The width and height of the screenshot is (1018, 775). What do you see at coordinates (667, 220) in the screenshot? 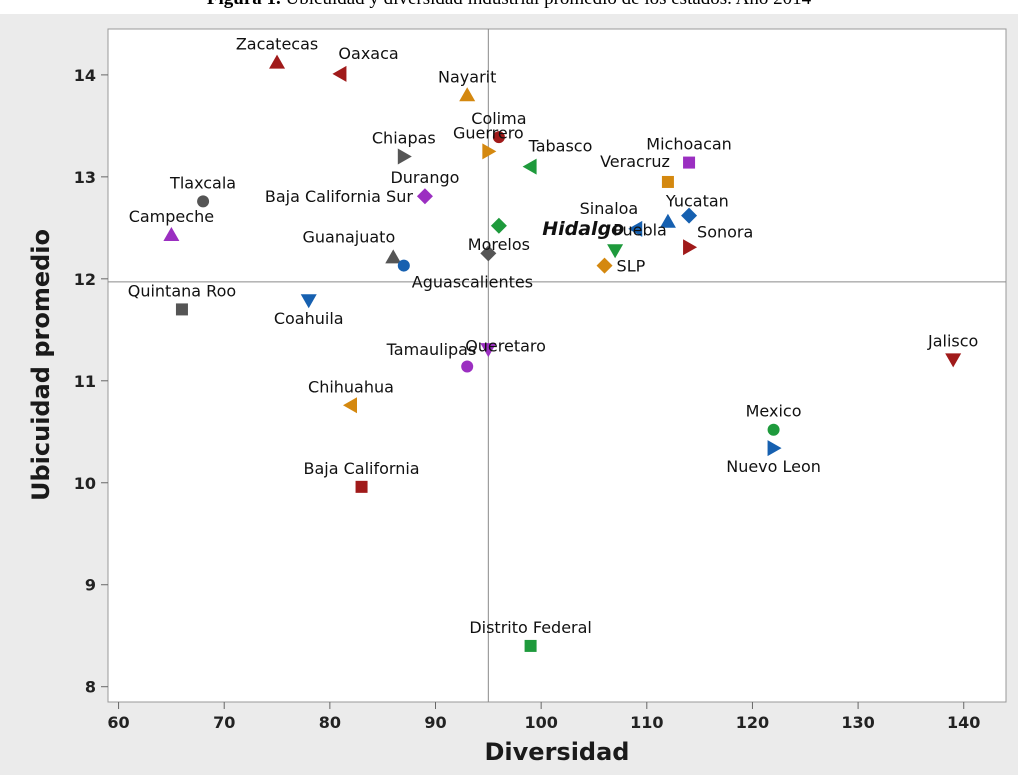
I see `data-point-yucatan` at bounding box center [667, 220].